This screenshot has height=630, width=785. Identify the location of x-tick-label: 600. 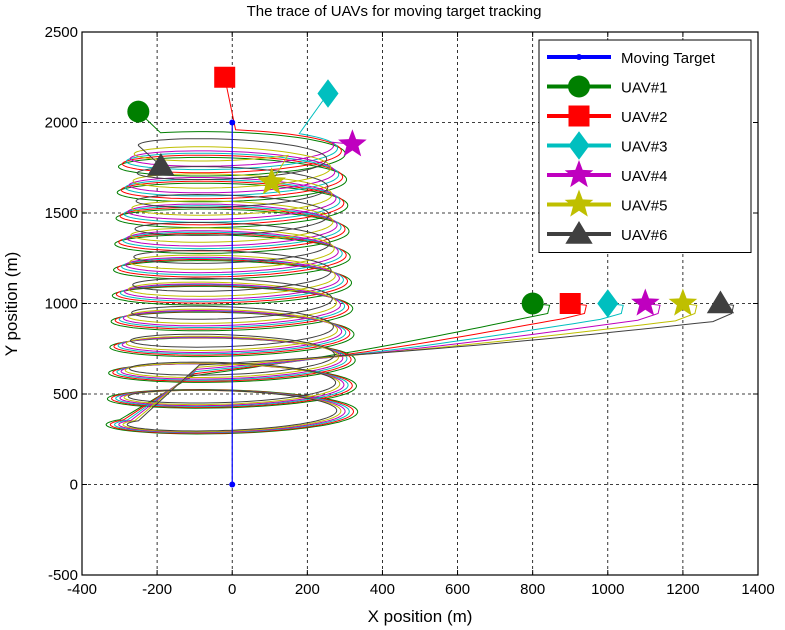
(457, 589).